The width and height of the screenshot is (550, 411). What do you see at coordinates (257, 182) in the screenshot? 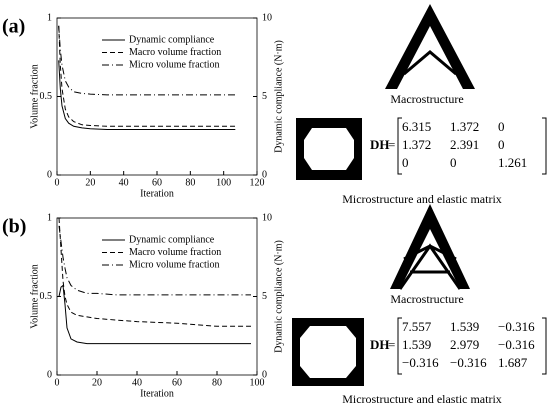
I see `x-tick-label: 120` at bounding box center [257, 182].